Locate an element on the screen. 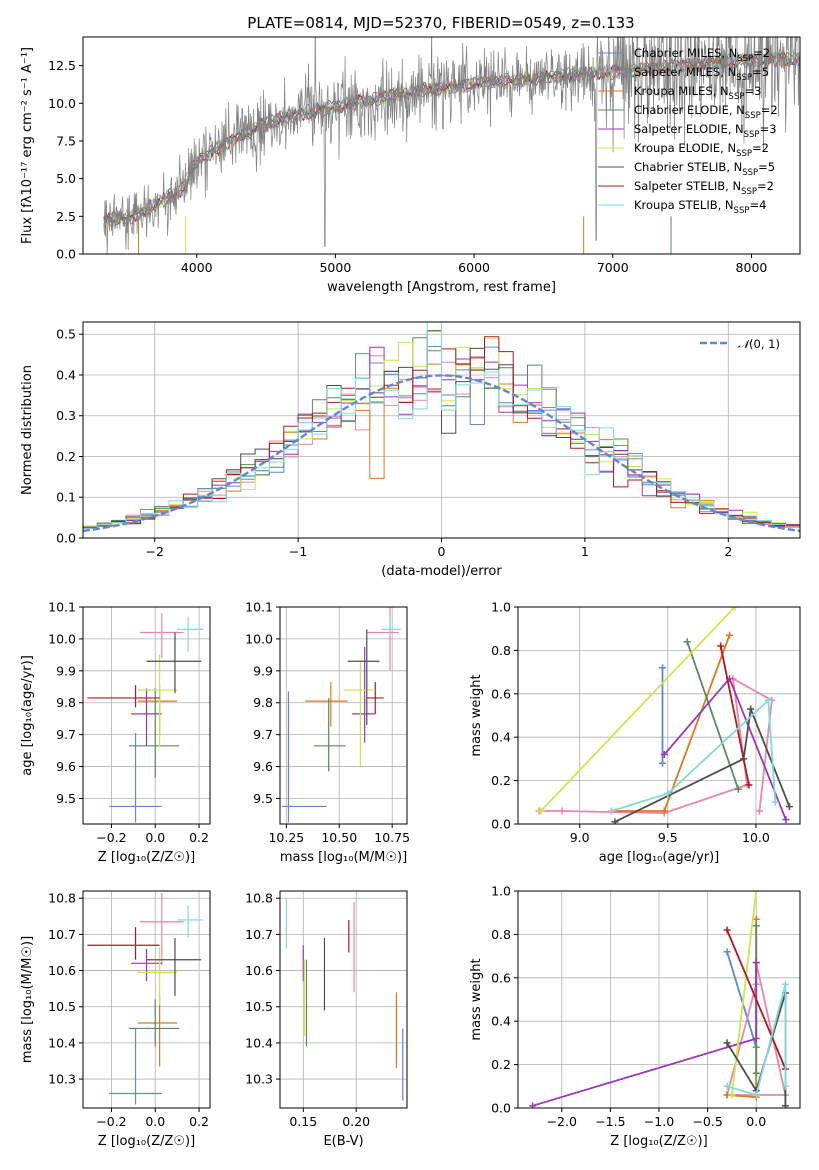 The height and width of the screenshot is (1170, 819). x-tick-label: 7000 is located at coordinates (613, 267).